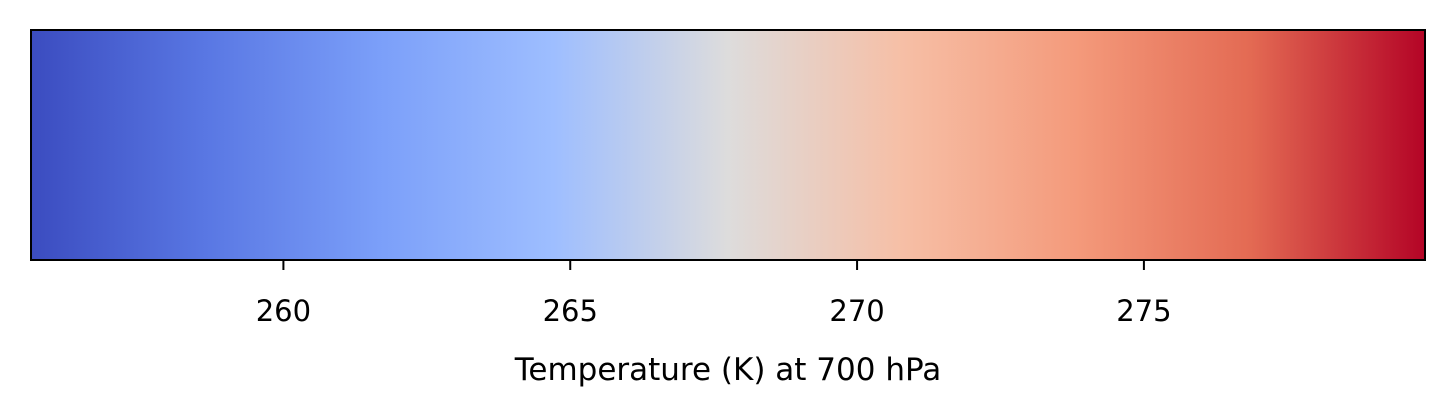 The height and width of the screenshot is (420, 1455). Describe the element at coordinates (728, 370) in the screenshot. I see `x-axis-label: Temperature (K) at 700 hPa` at that location.